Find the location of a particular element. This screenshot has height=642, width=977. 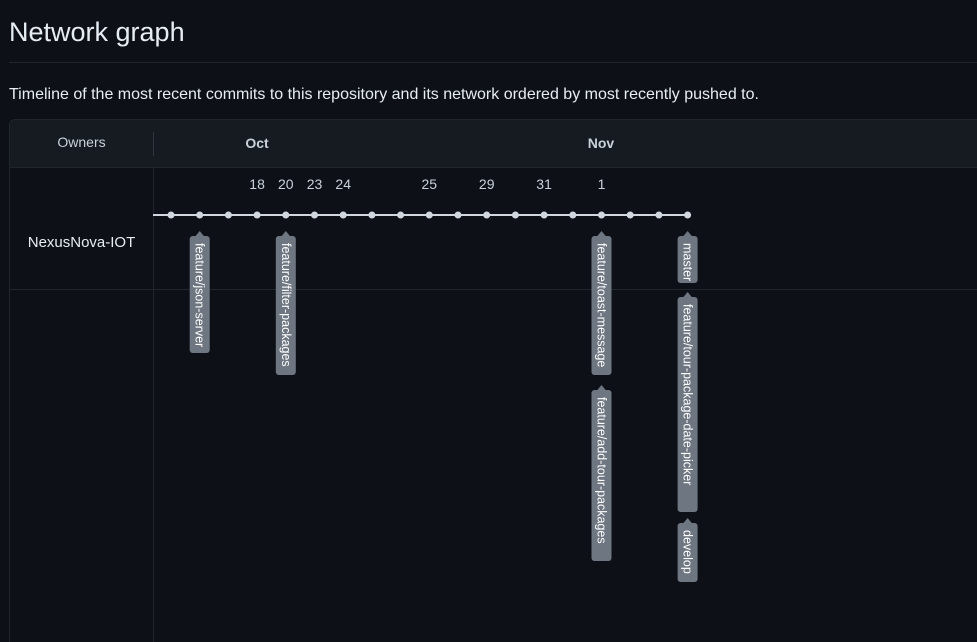

month-label-nov: Nov is located at coordinates (601, 143).